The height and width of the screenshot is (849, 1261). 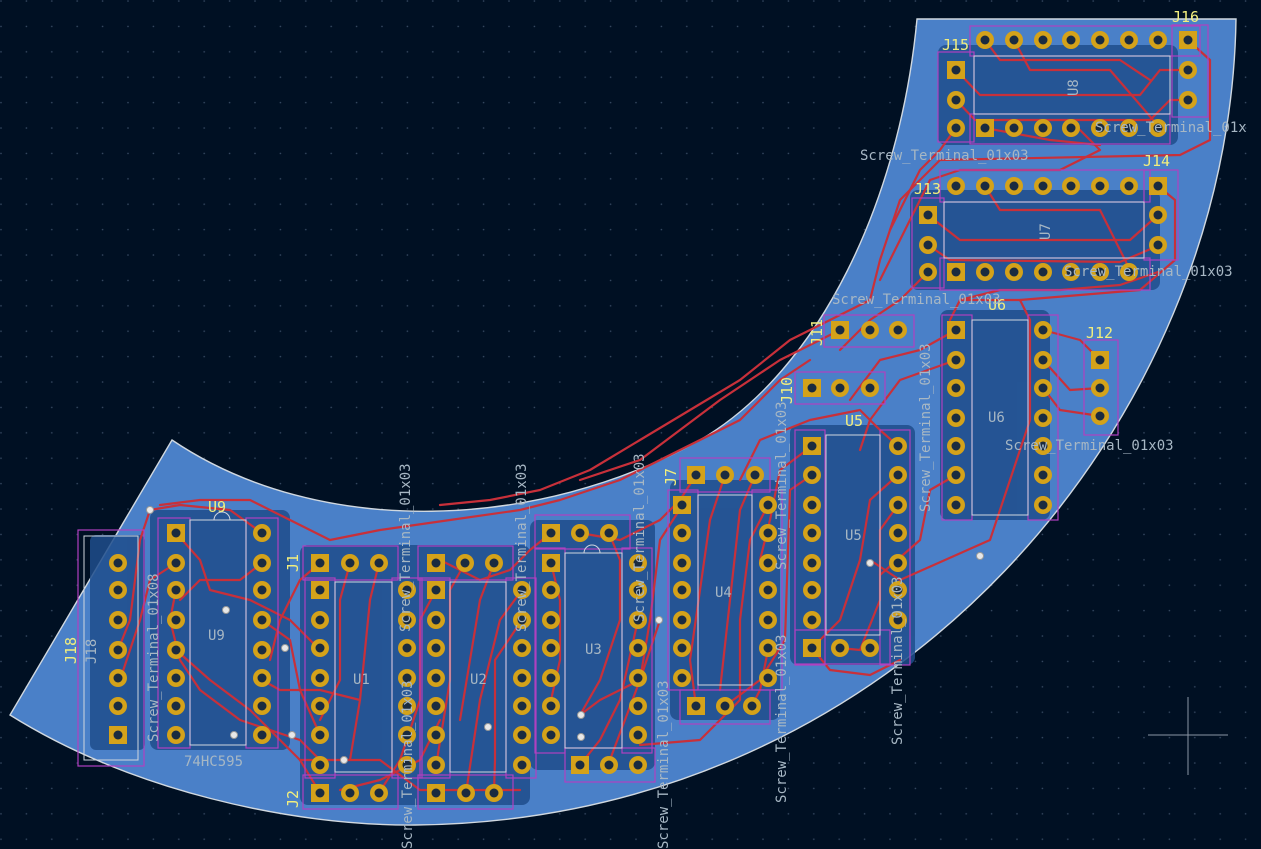 What do you see at coordinates (997, 305) in the screenshot?
I see `ref-u6: U6` at bounding box center [997, 305].